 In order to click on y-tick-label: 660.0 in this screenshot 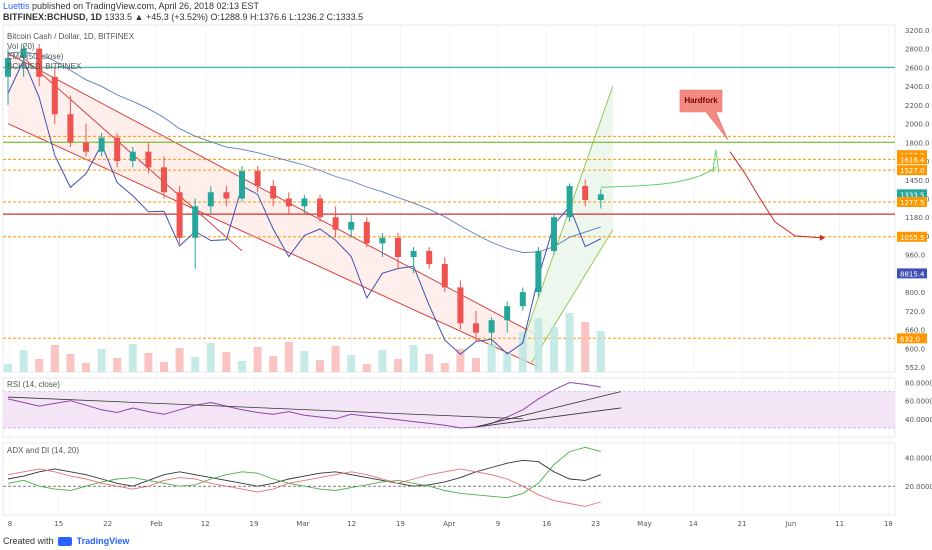, I will do `click(915, 331)`.